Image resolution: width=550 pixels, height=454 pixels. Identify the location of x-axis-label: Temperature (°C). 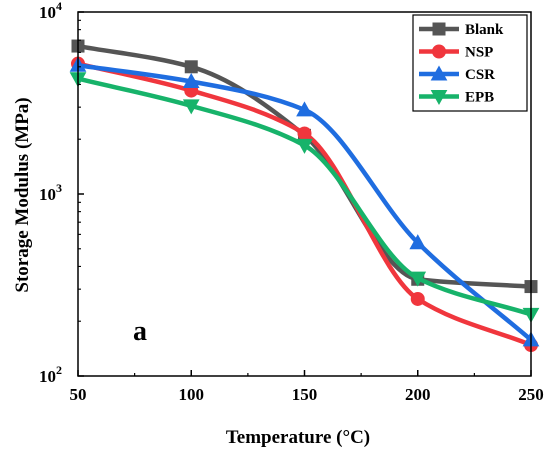
(298, 437).